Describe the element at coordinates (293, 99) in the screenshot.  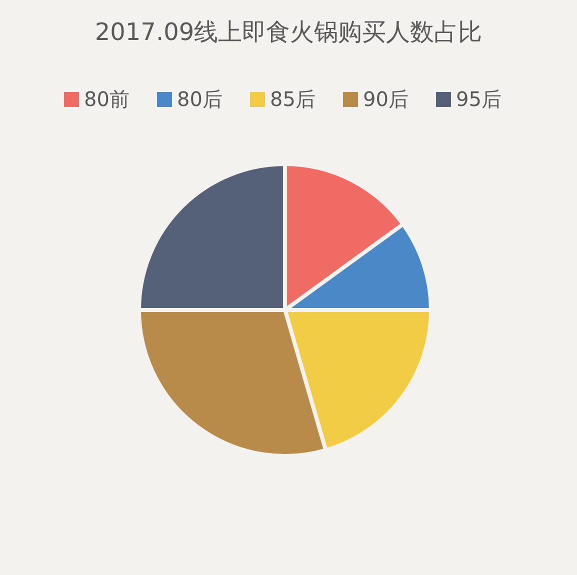
I see `legend-label: 85后` at that location.